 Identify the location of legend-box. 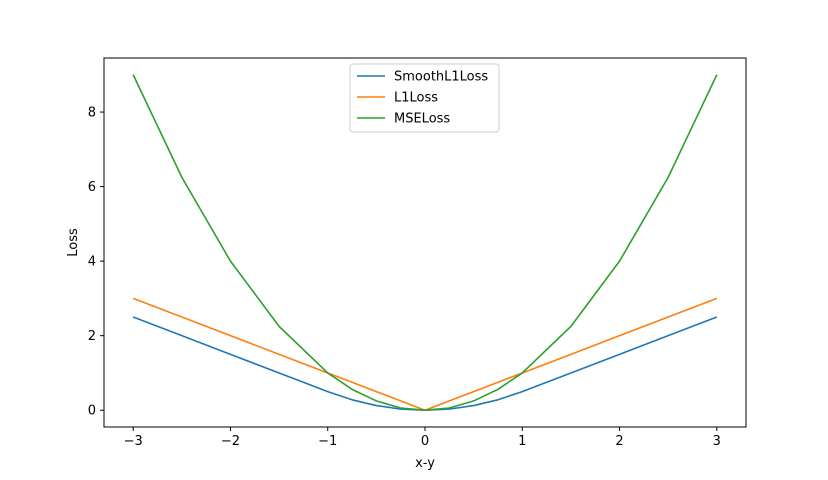
(424, 98).